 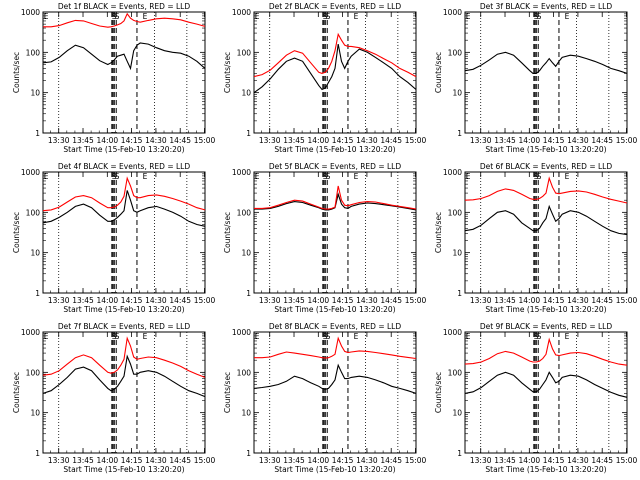 What do you see at coordinates (335, 326) in the screenshot?
I see `panel-title: Det 8f BLACK = Events, RED = LLD` at bounding box center [335, 326].